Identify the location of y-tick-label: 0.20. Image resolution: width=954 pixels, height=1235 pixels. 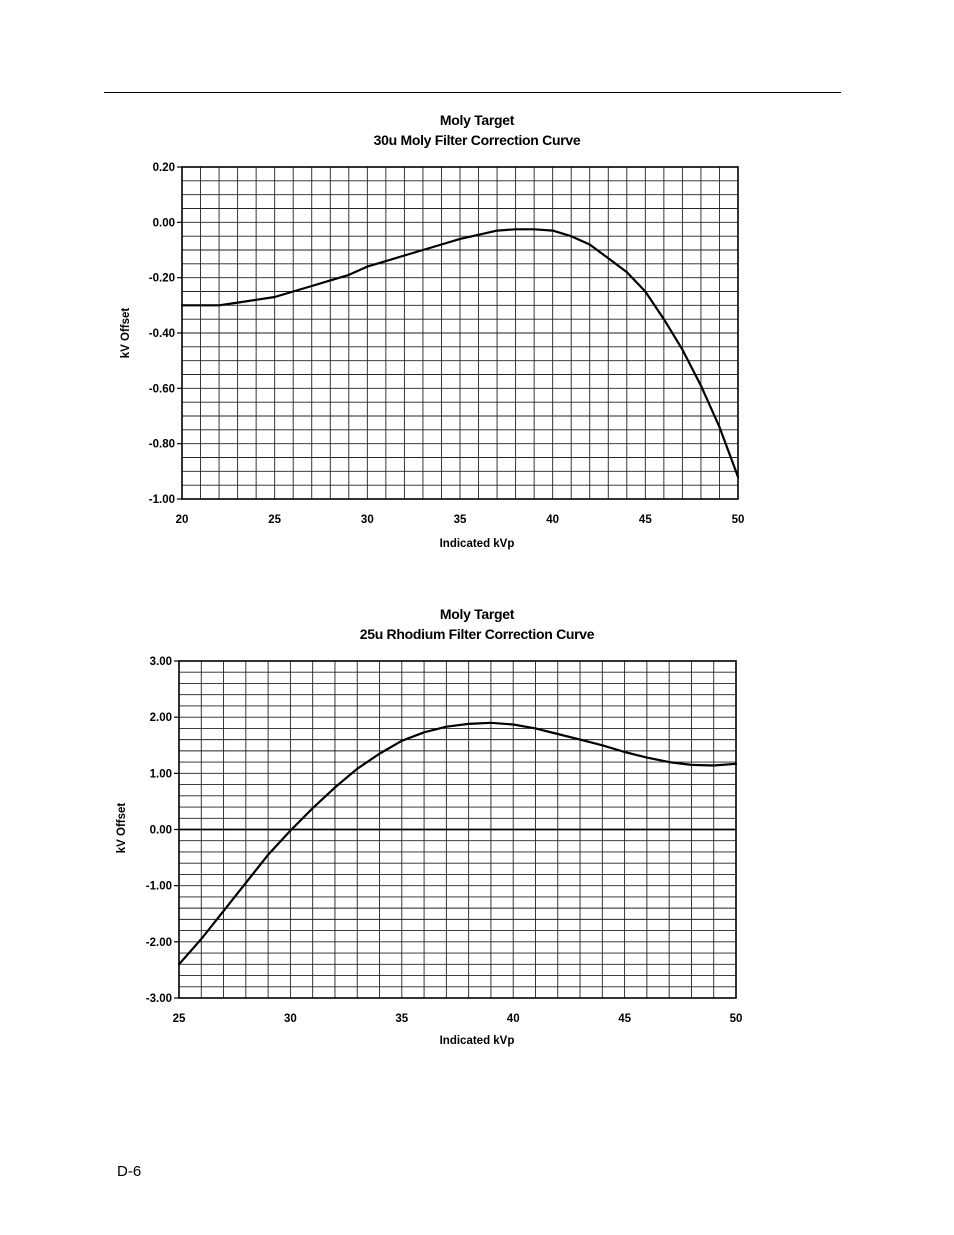
(164, 168).